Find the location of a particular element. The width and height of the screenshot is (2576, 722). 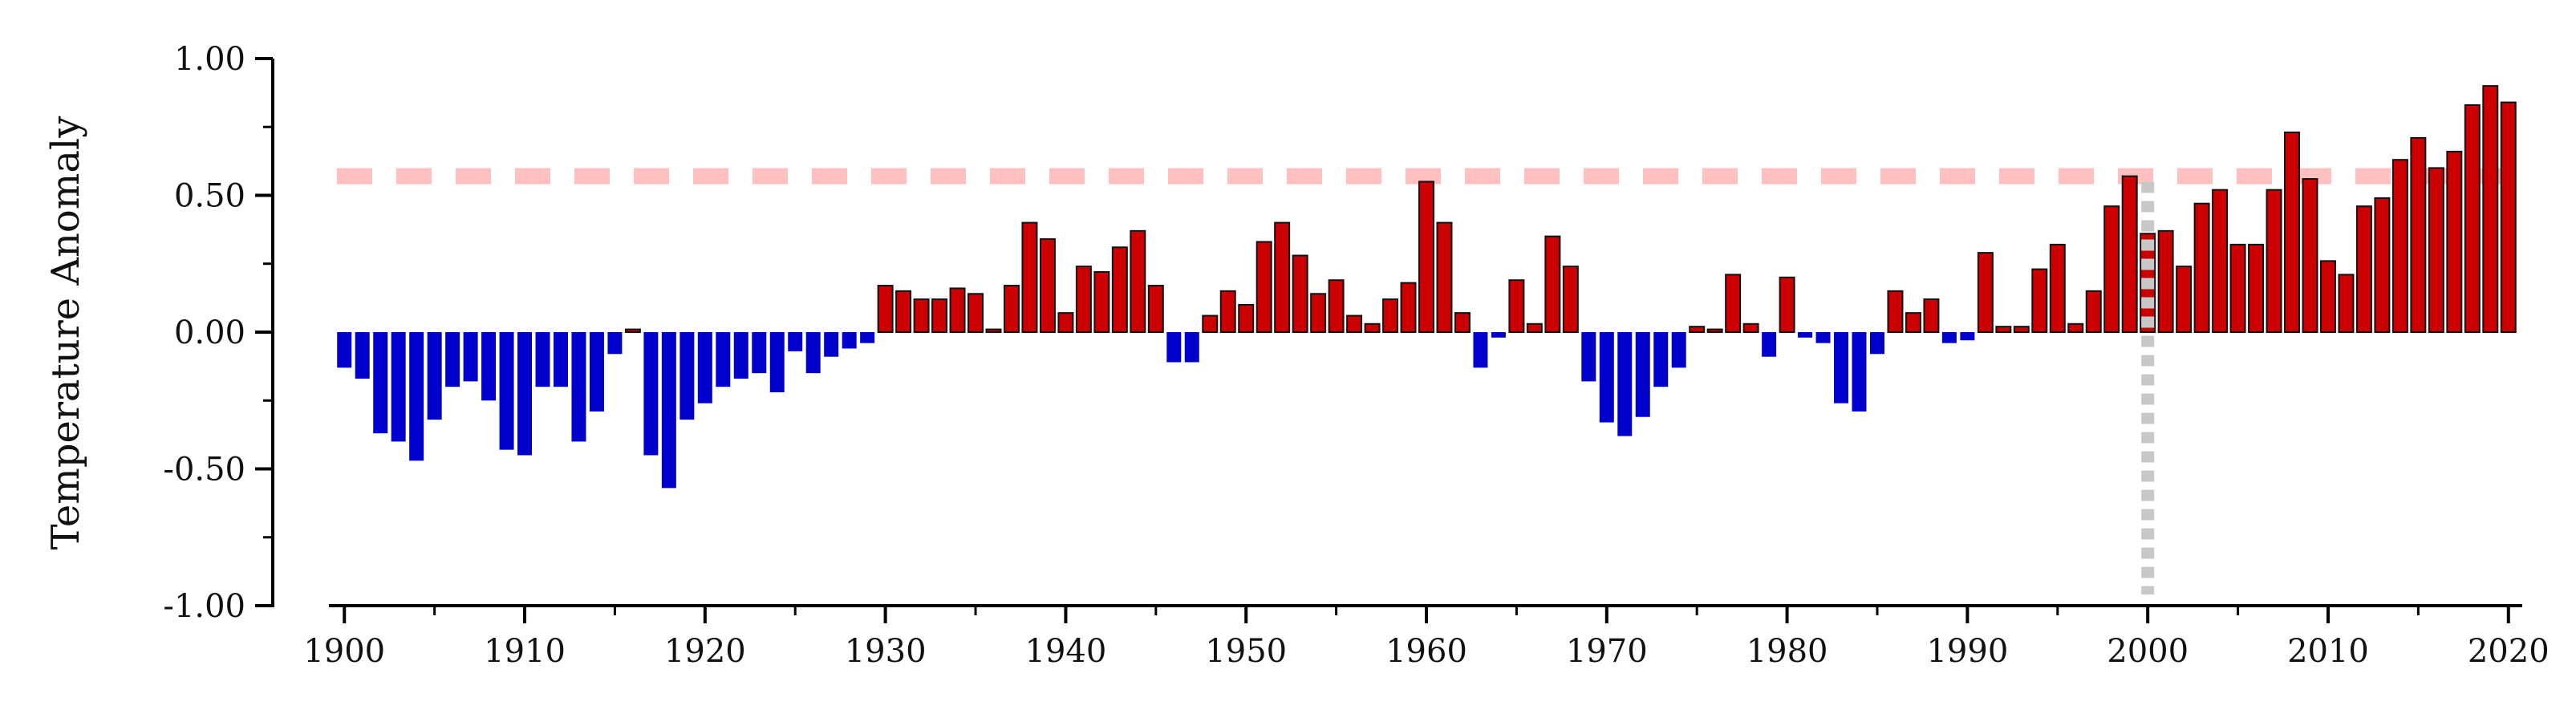

bar-1925 is located at coordinates (795, 341).